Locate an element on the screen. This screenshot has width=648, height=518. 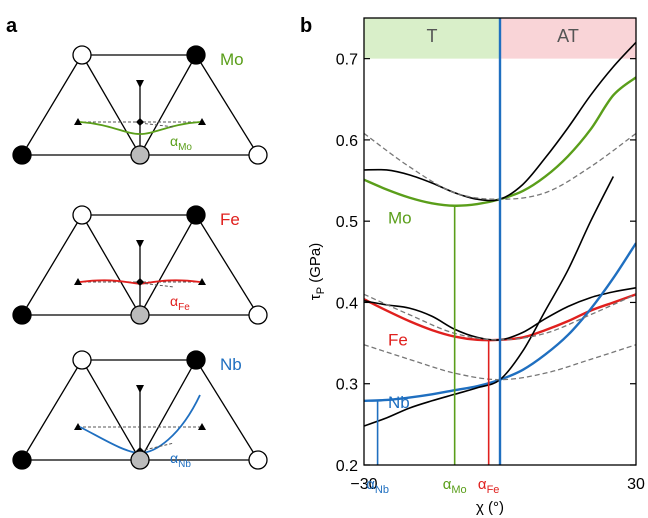
alpha-label: αFe is located at coordinates (180, 303).